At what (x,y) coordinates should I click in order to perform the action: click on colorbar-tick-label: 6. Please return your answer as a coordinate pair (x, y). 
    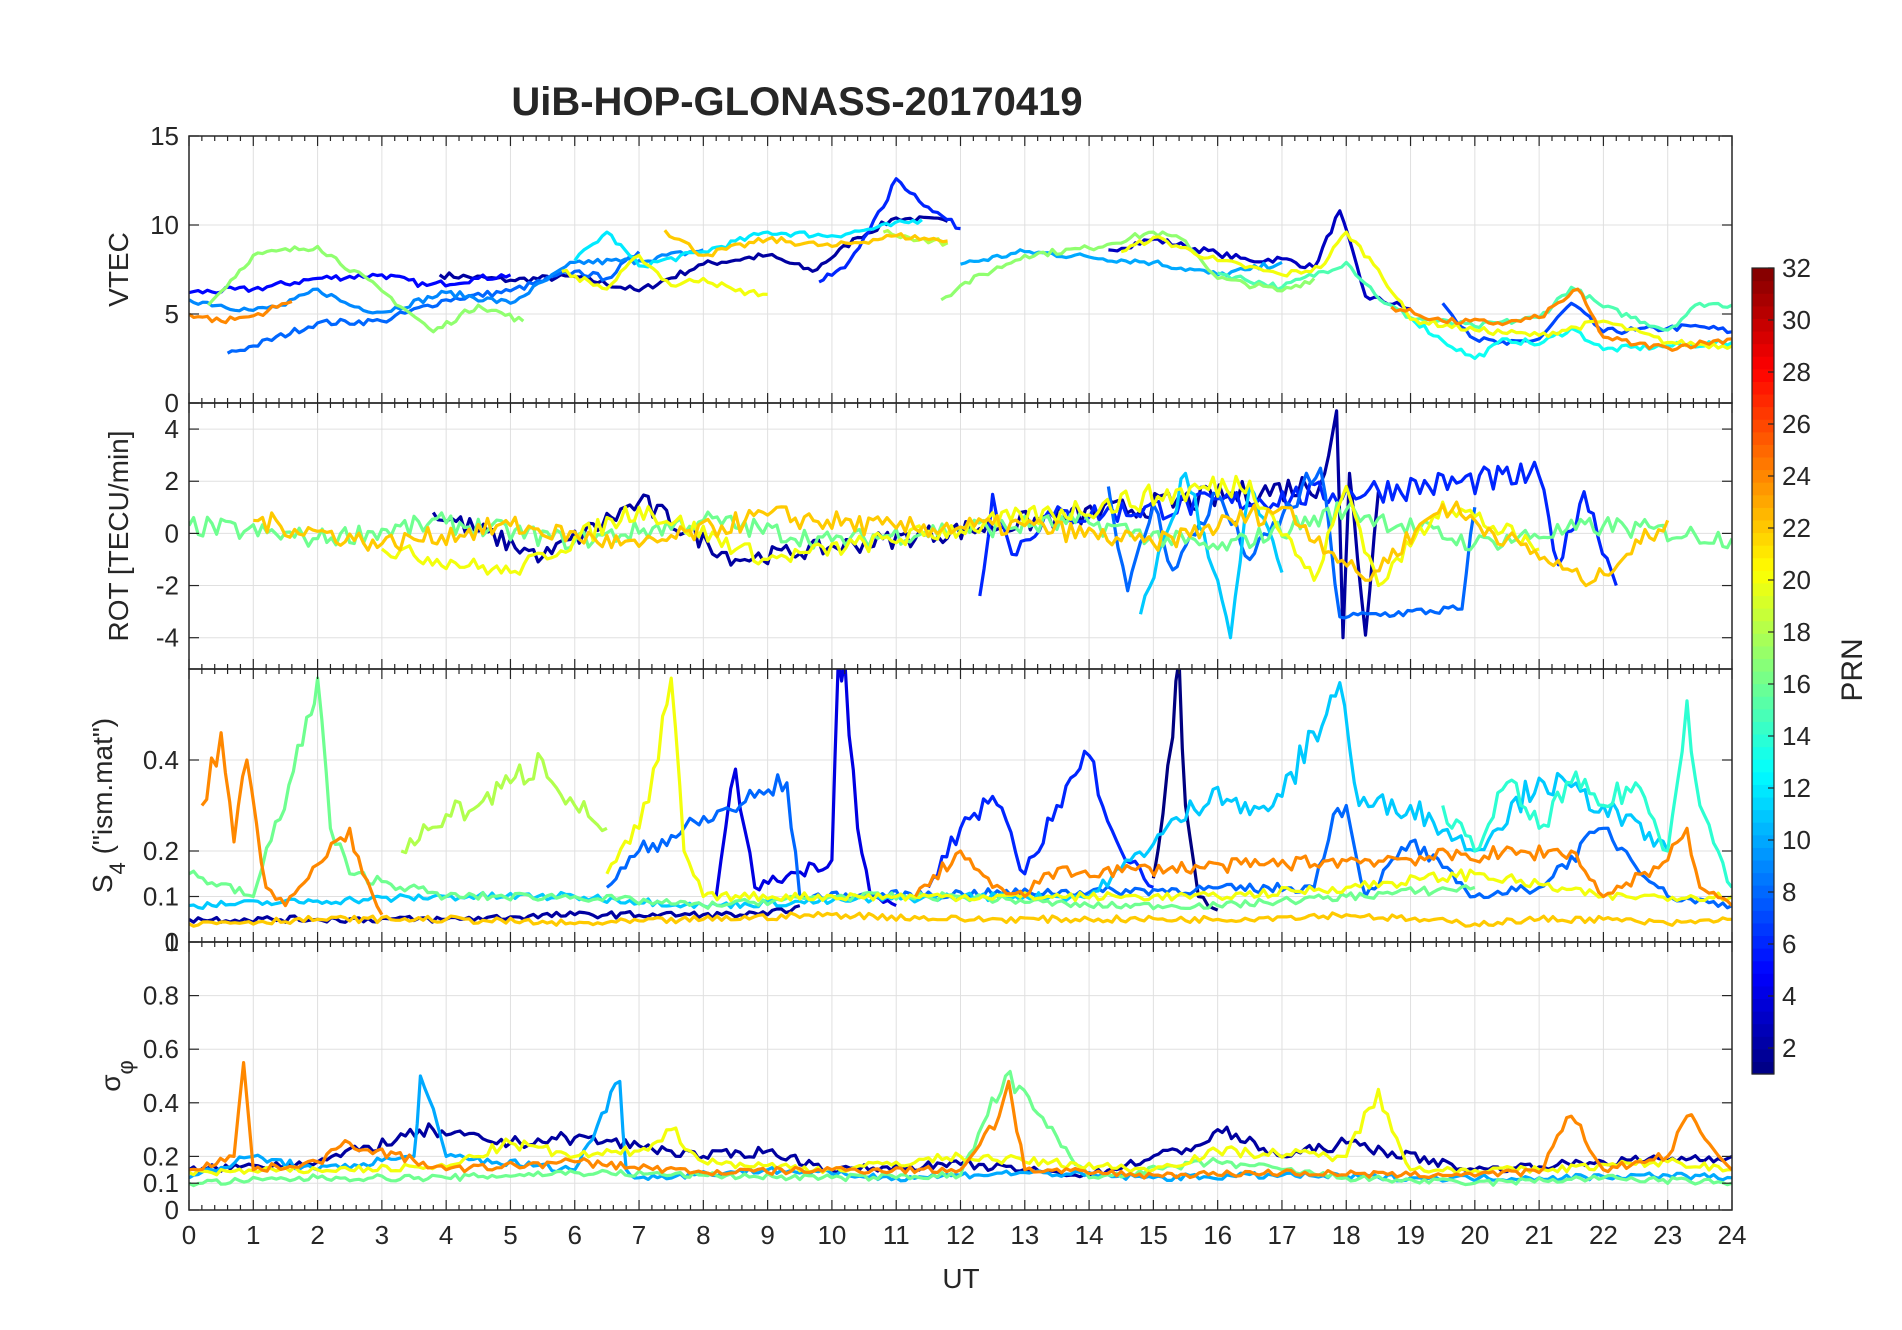
    Looking at the image, I should click on (1789, 944).